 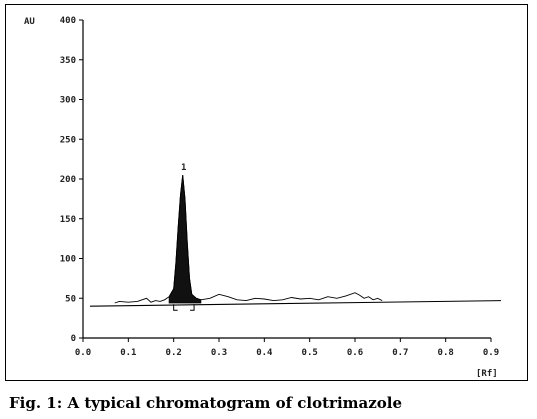 I want to click on peak-label: 1, so click(x=183, y=168).